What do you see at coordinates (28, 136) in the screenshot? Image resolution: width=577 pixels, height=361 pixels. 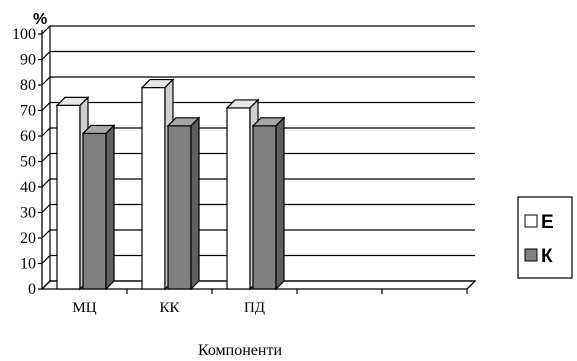 I see `y-tick-label: 60` at bounding box center [28, 136].